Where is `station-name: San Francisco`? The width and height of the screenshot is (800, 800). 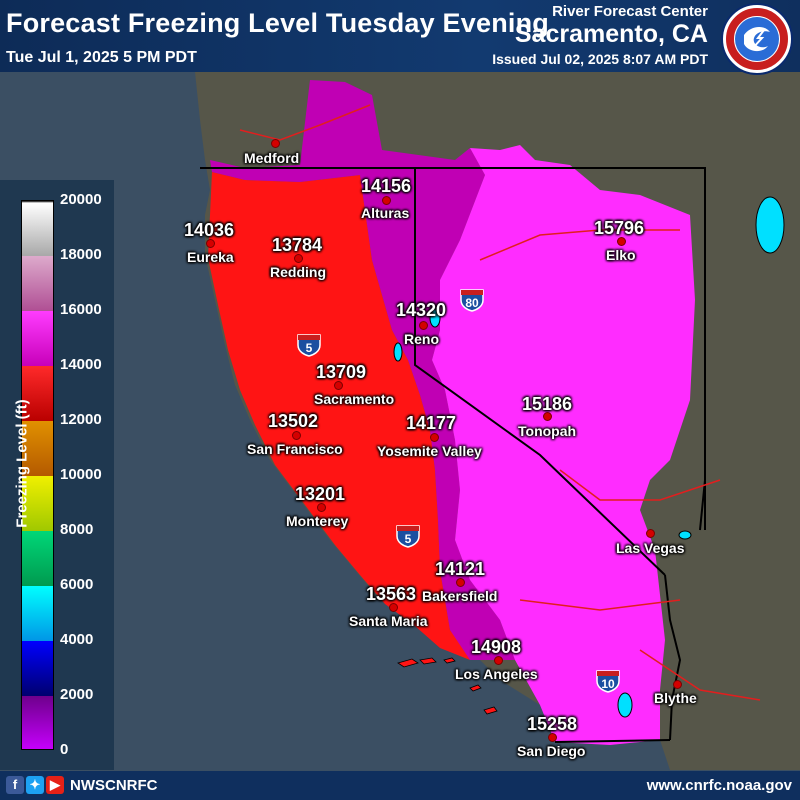
station-name: San Francisco is located at coordinates (295, 449).